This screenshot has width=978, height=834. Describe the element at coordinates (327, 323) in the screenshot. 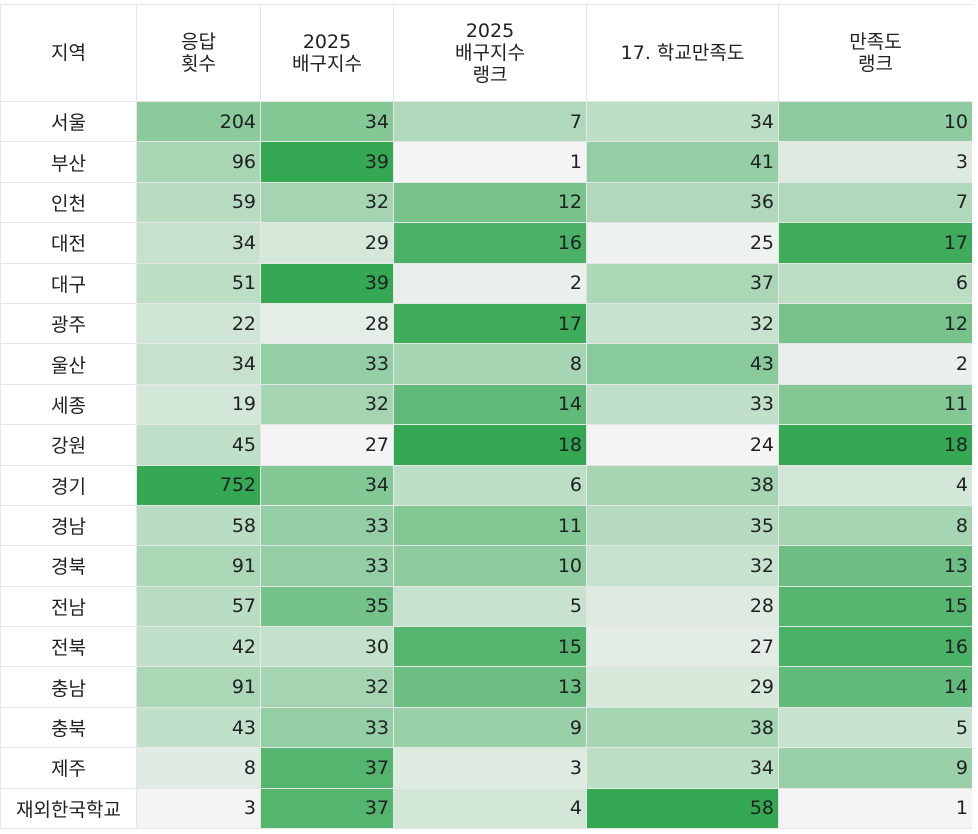

I see `index-2025-cell: 28` at that location.